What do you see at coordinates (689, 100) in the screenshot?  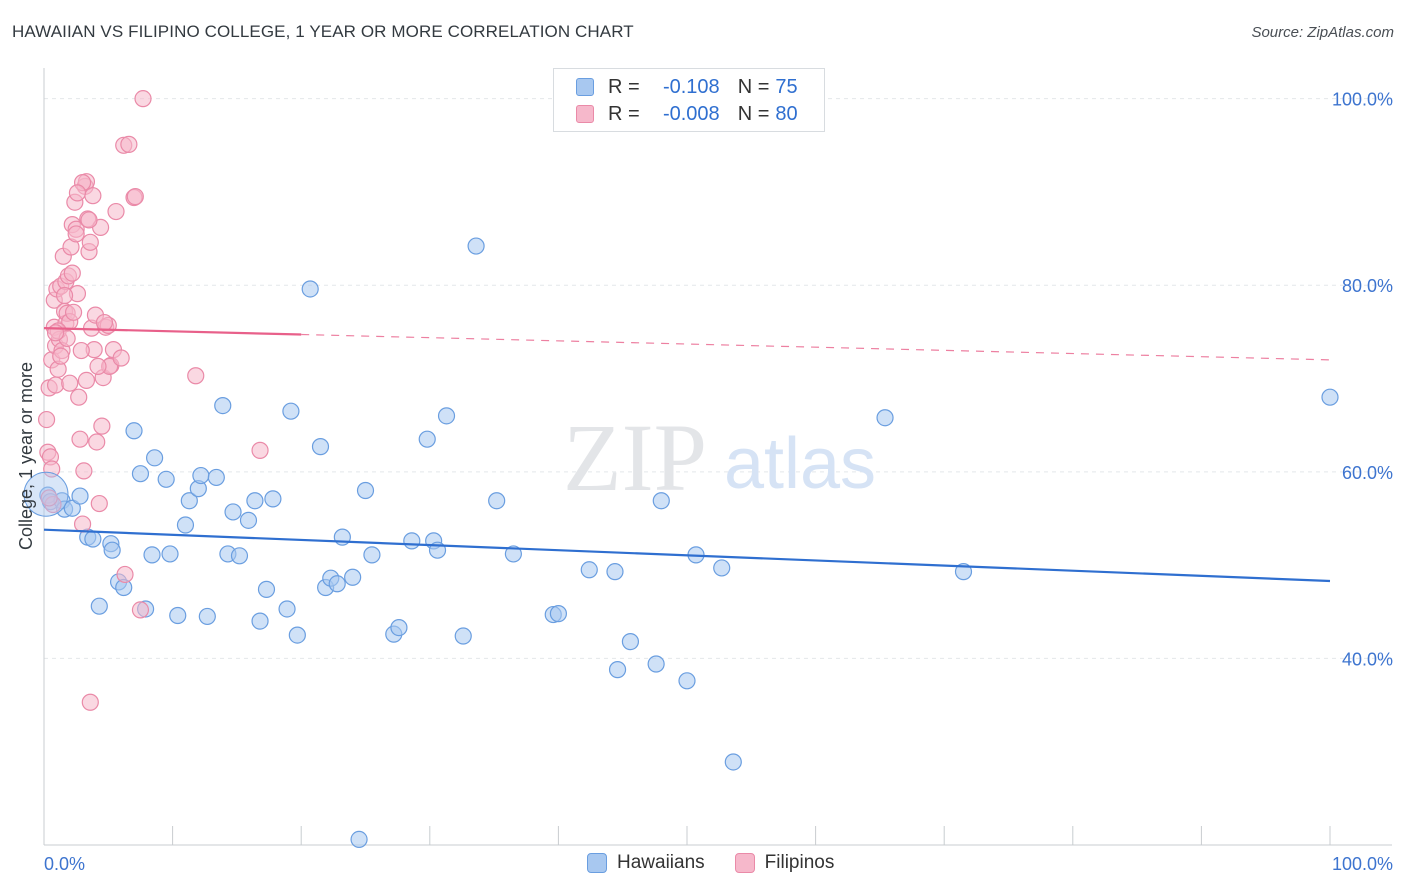 I see `stats-legend: R = -0.108 N = 75 R = -0.008 N = 80` at bounding box center [689, 100].